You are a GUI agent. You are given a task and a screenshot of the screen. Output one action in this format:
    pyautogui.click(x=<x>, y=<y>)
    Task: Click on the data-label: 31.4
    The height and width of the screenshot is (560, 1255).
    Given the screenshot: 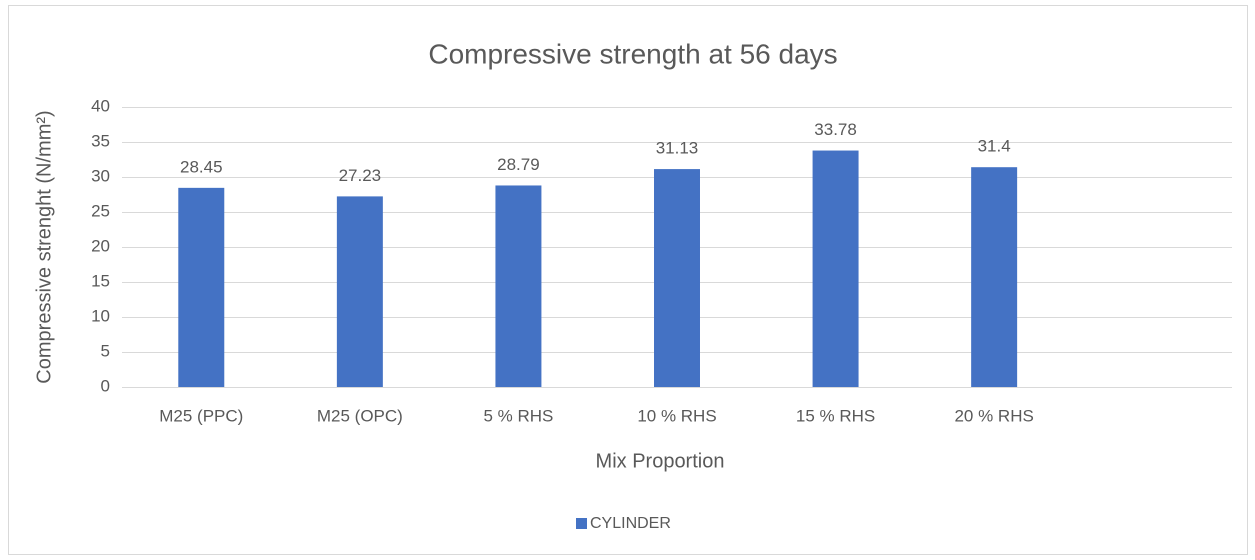 What is the action you would take?
    pyautogui.click(x=994, y=146)
    